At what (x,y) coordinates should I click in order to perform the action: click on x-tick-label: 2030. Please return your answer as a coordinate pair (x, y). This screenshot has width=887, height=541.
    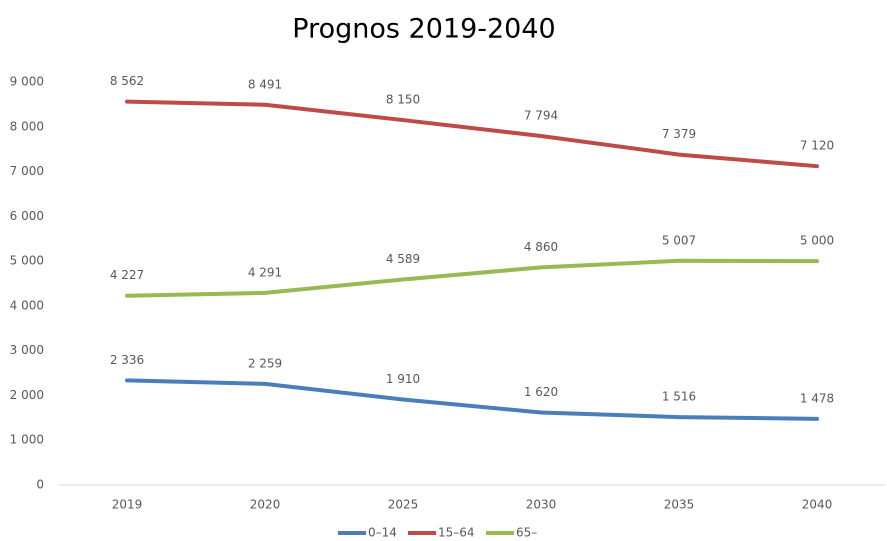
    Looking at the image, I should click on (541, 505).